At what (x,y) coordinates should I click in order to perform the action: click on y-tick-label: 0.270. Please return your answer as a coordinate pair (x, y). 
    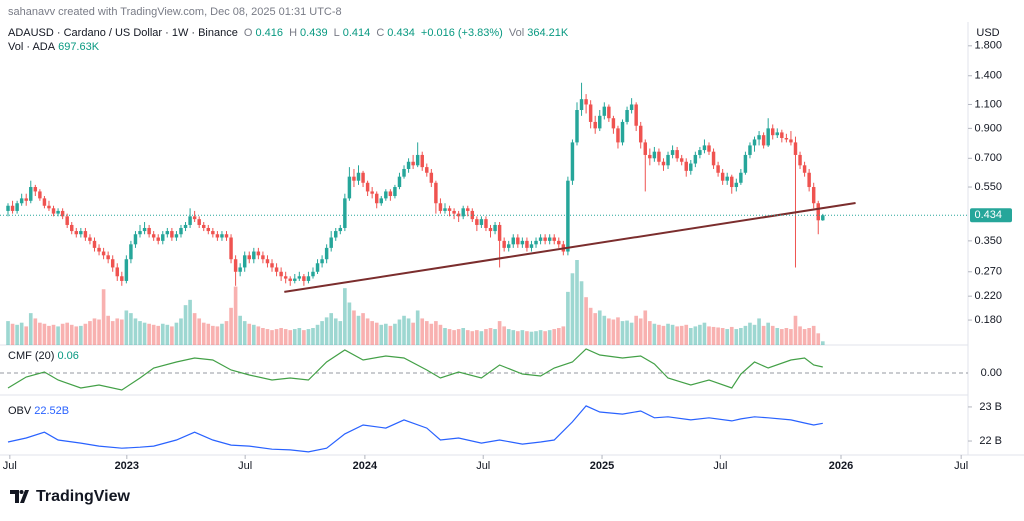
    Looking at the image, I should click on (988, 272).